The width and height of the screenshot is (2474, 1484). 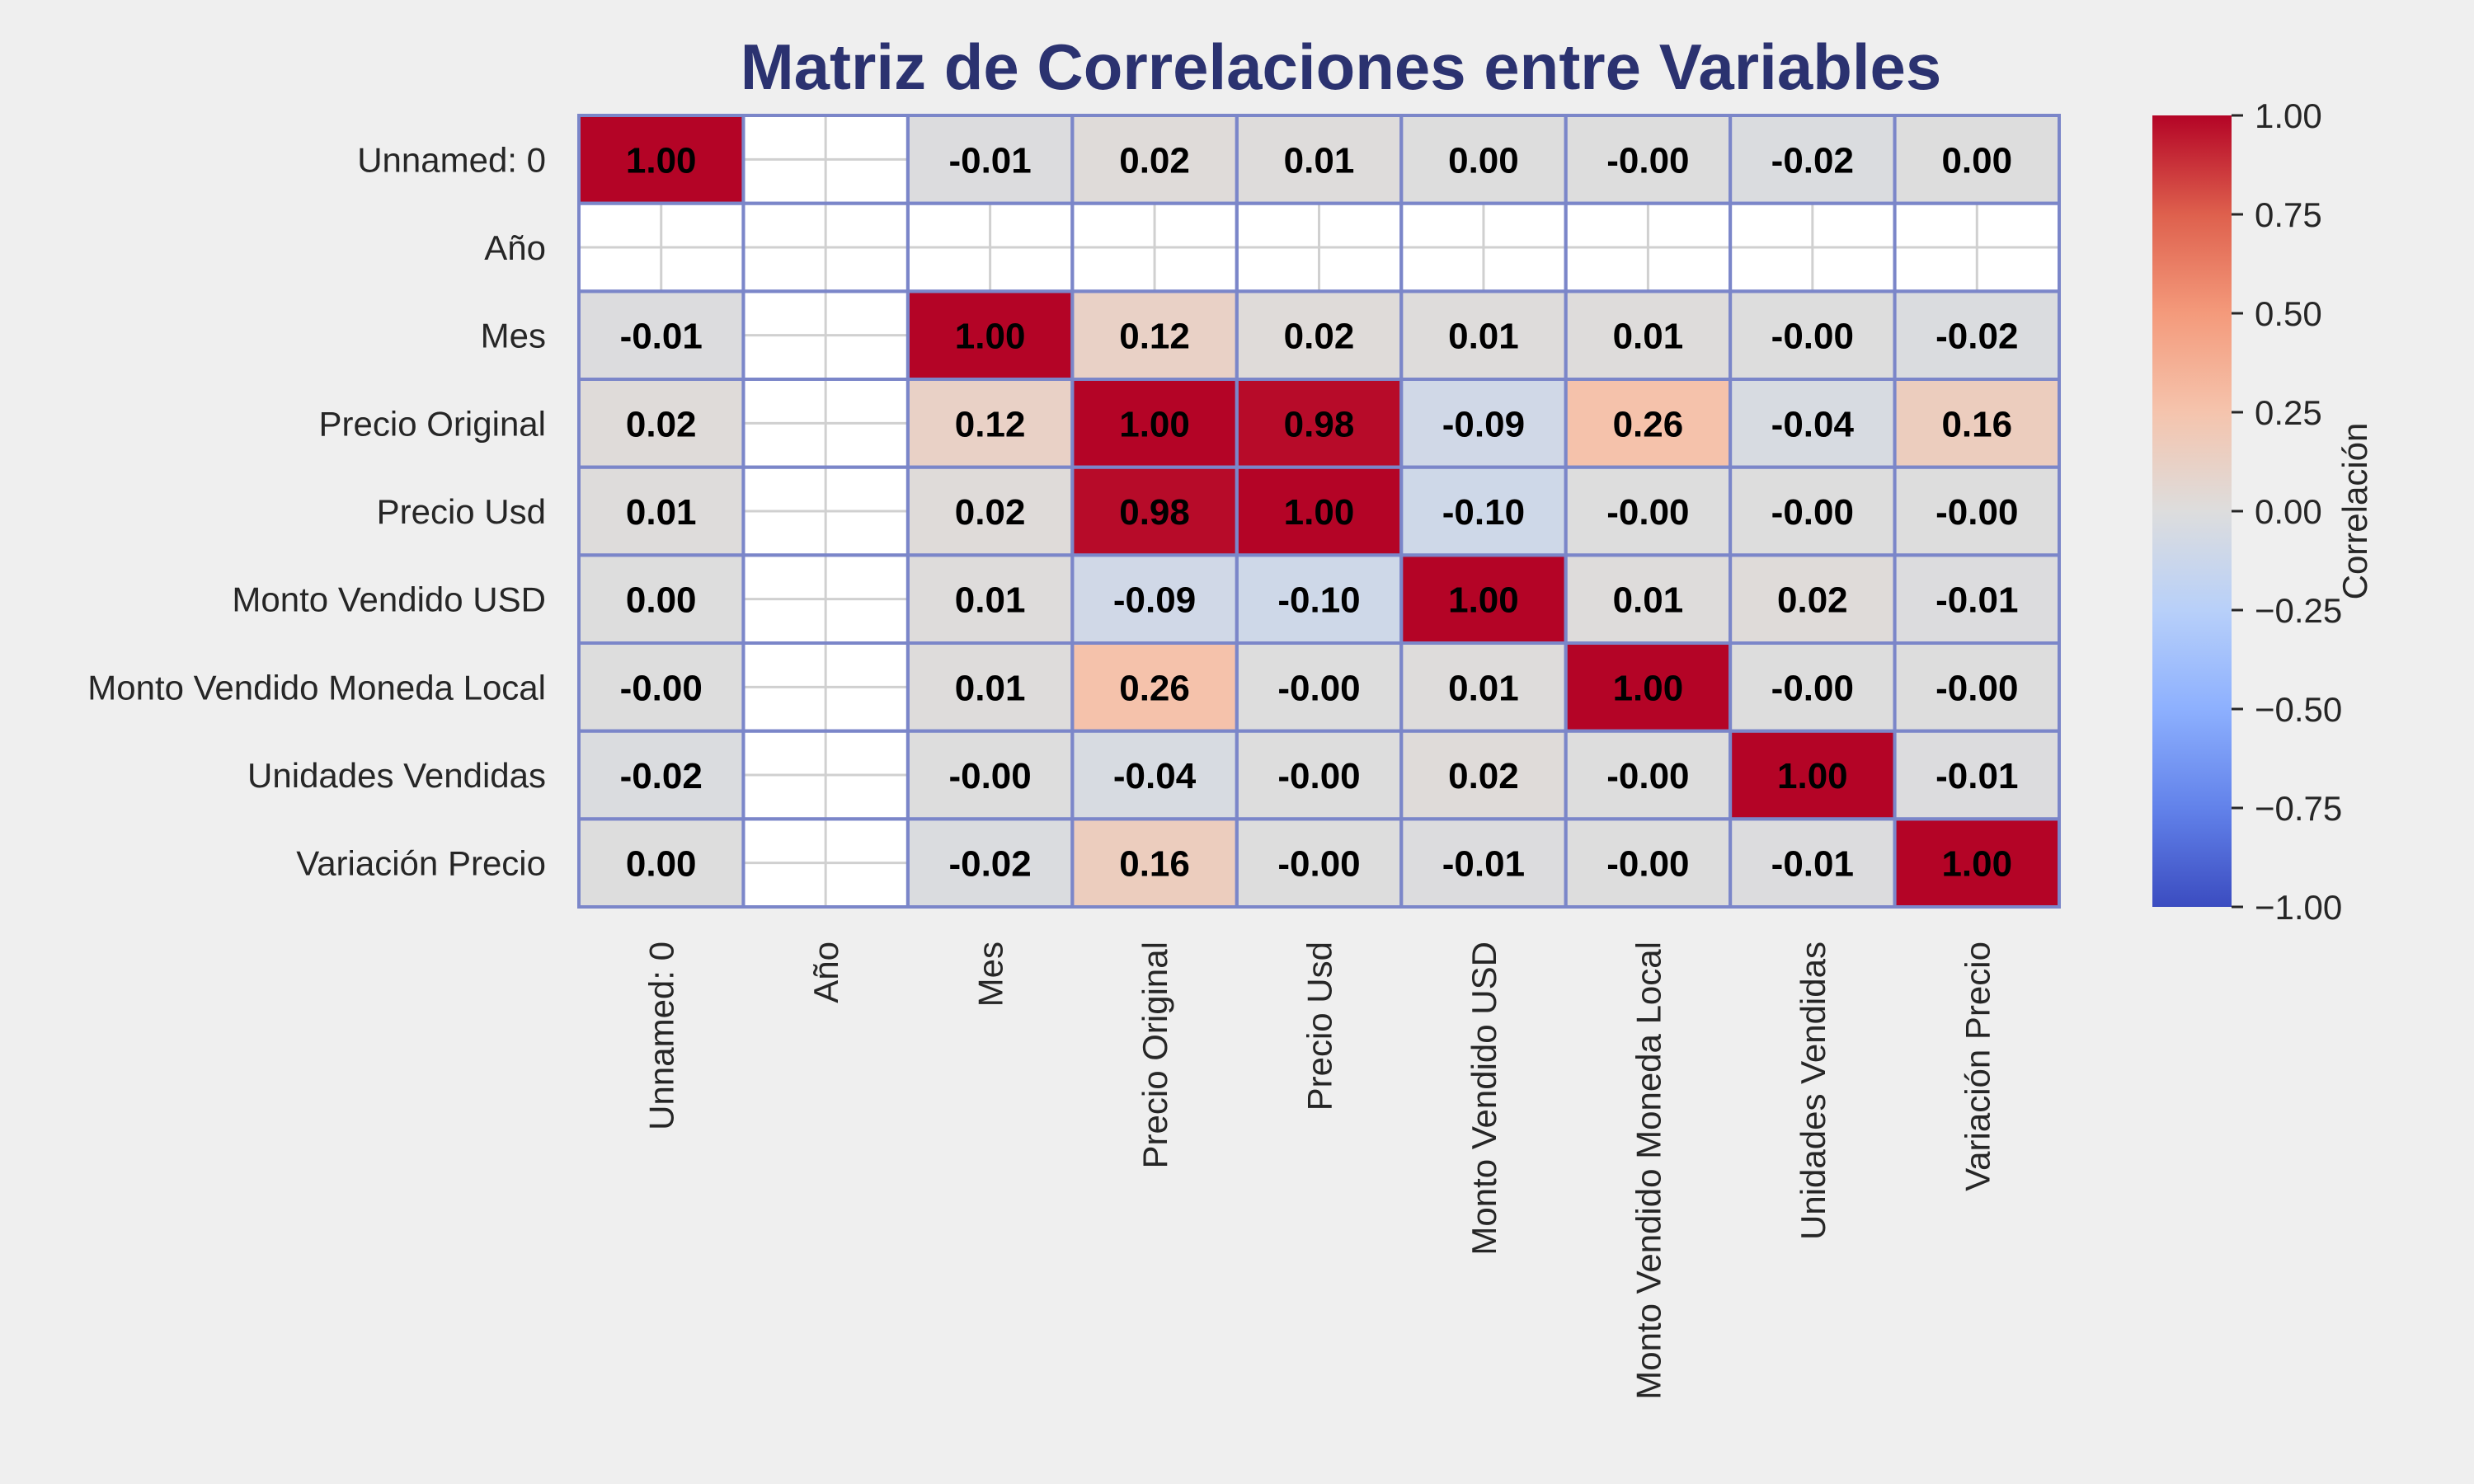 I want to click on colorbar-tick-label: −0.75, so click(x=2298, y=808).